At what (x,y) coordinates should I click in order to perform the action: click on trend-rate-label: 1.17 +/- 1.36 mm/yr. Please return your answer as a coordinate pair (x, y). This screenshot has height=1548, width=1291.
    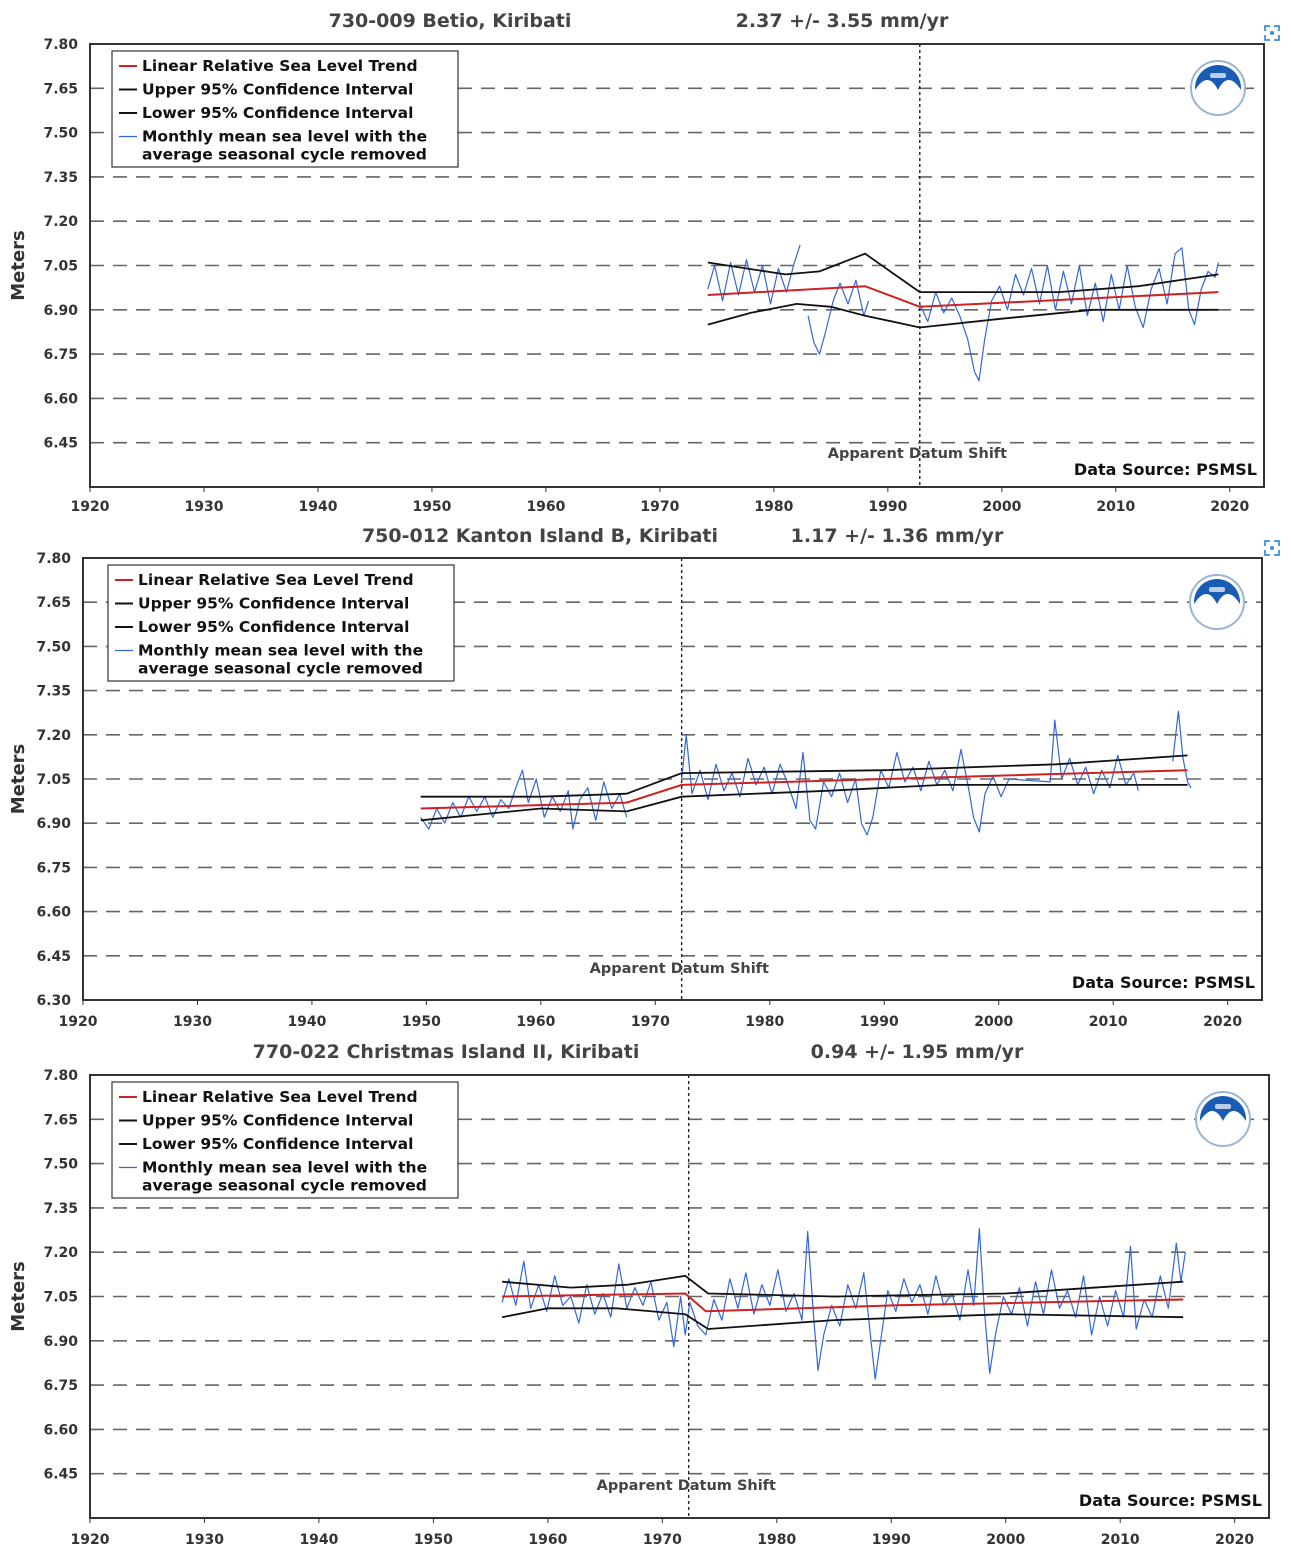
    Looking at the image, I should click on (897, 536).